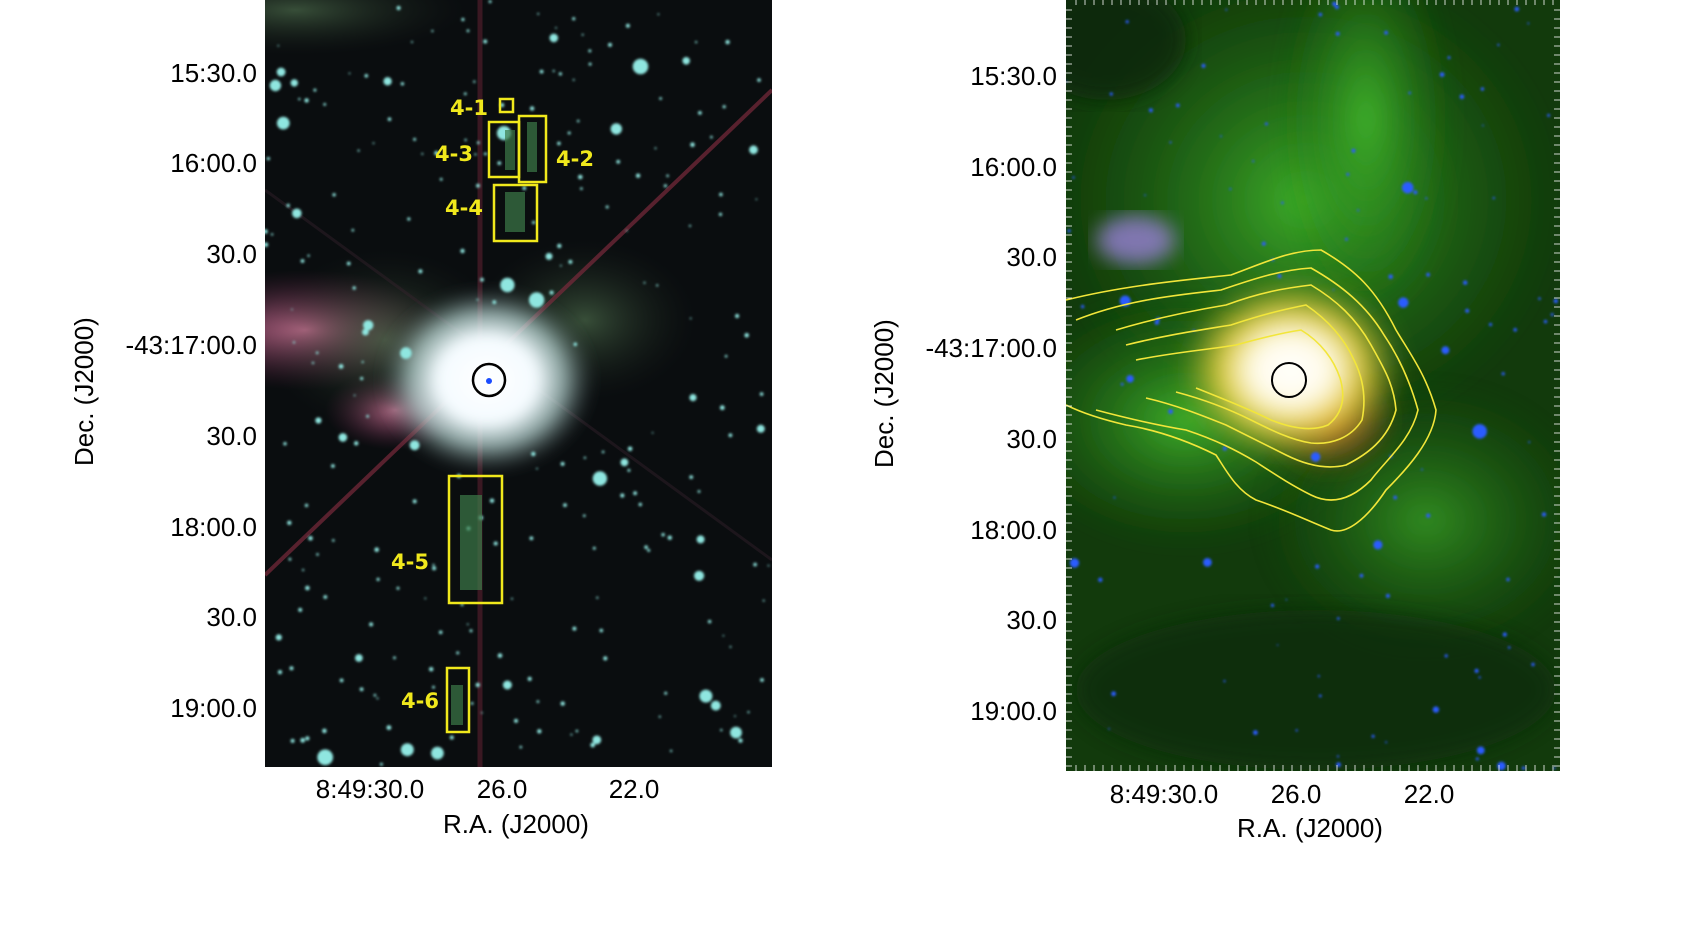 This screenshot has width=1695, height=945. Describe the element at coordinates (213, 527) in the screenshot. I see `left-dec-tick: 18:00.0` at that location.